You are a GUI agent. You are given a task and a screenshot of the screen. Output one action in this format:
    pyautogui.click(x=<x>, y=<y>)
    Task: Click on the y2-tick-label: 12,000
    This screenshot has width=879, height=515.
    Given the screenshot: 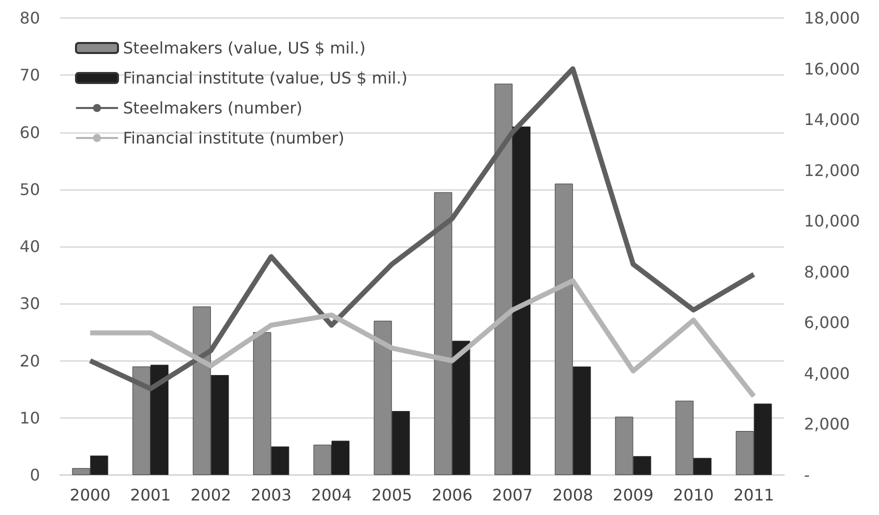 What is the action you would take?
    pyautogui.click(x=832, y=170)
    